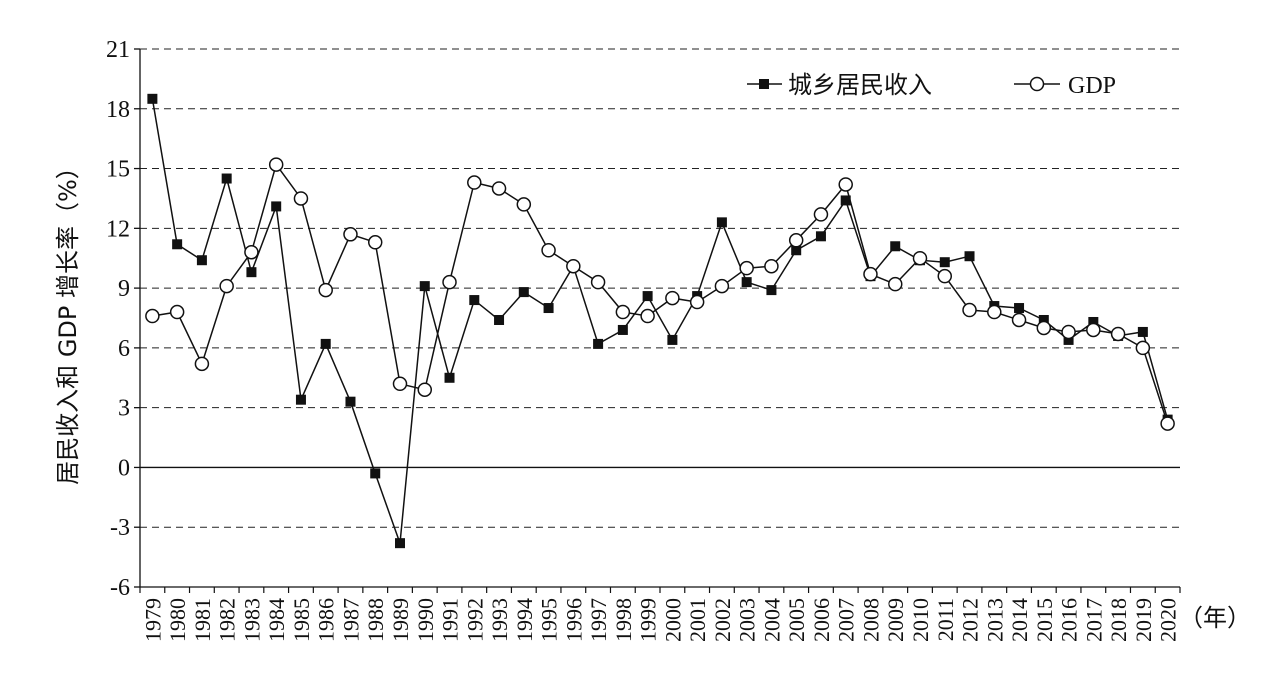 This screenshot has height=687, width=1281. What do you see at coordinates (920, 620) in the screenshot?
I see `x-tick-label: 2010` at bounding box center [920, 620].